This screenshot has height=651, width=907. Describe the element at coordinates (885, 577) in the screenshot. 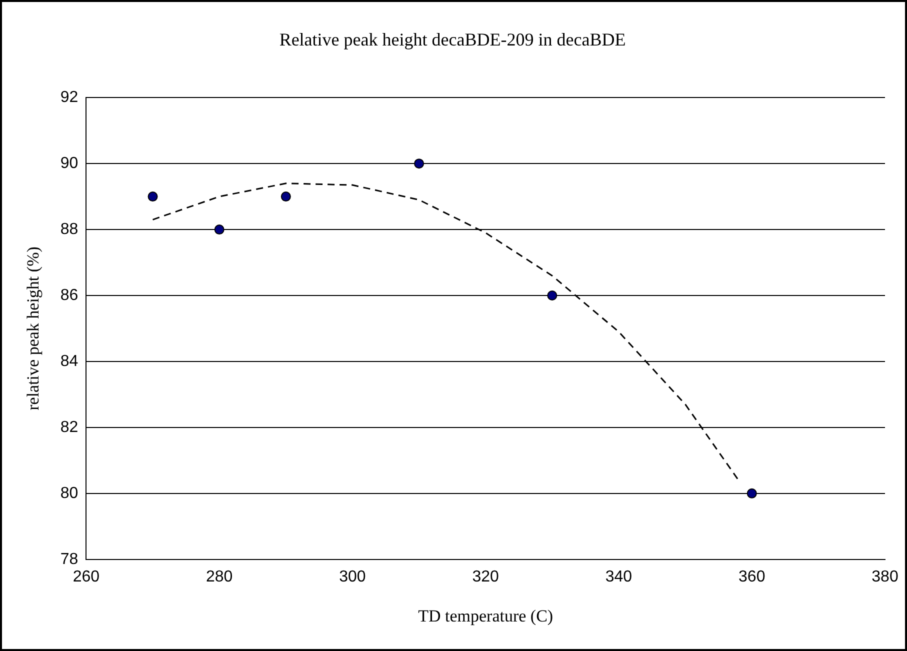

I see `x-tick-label: 380` at that location.